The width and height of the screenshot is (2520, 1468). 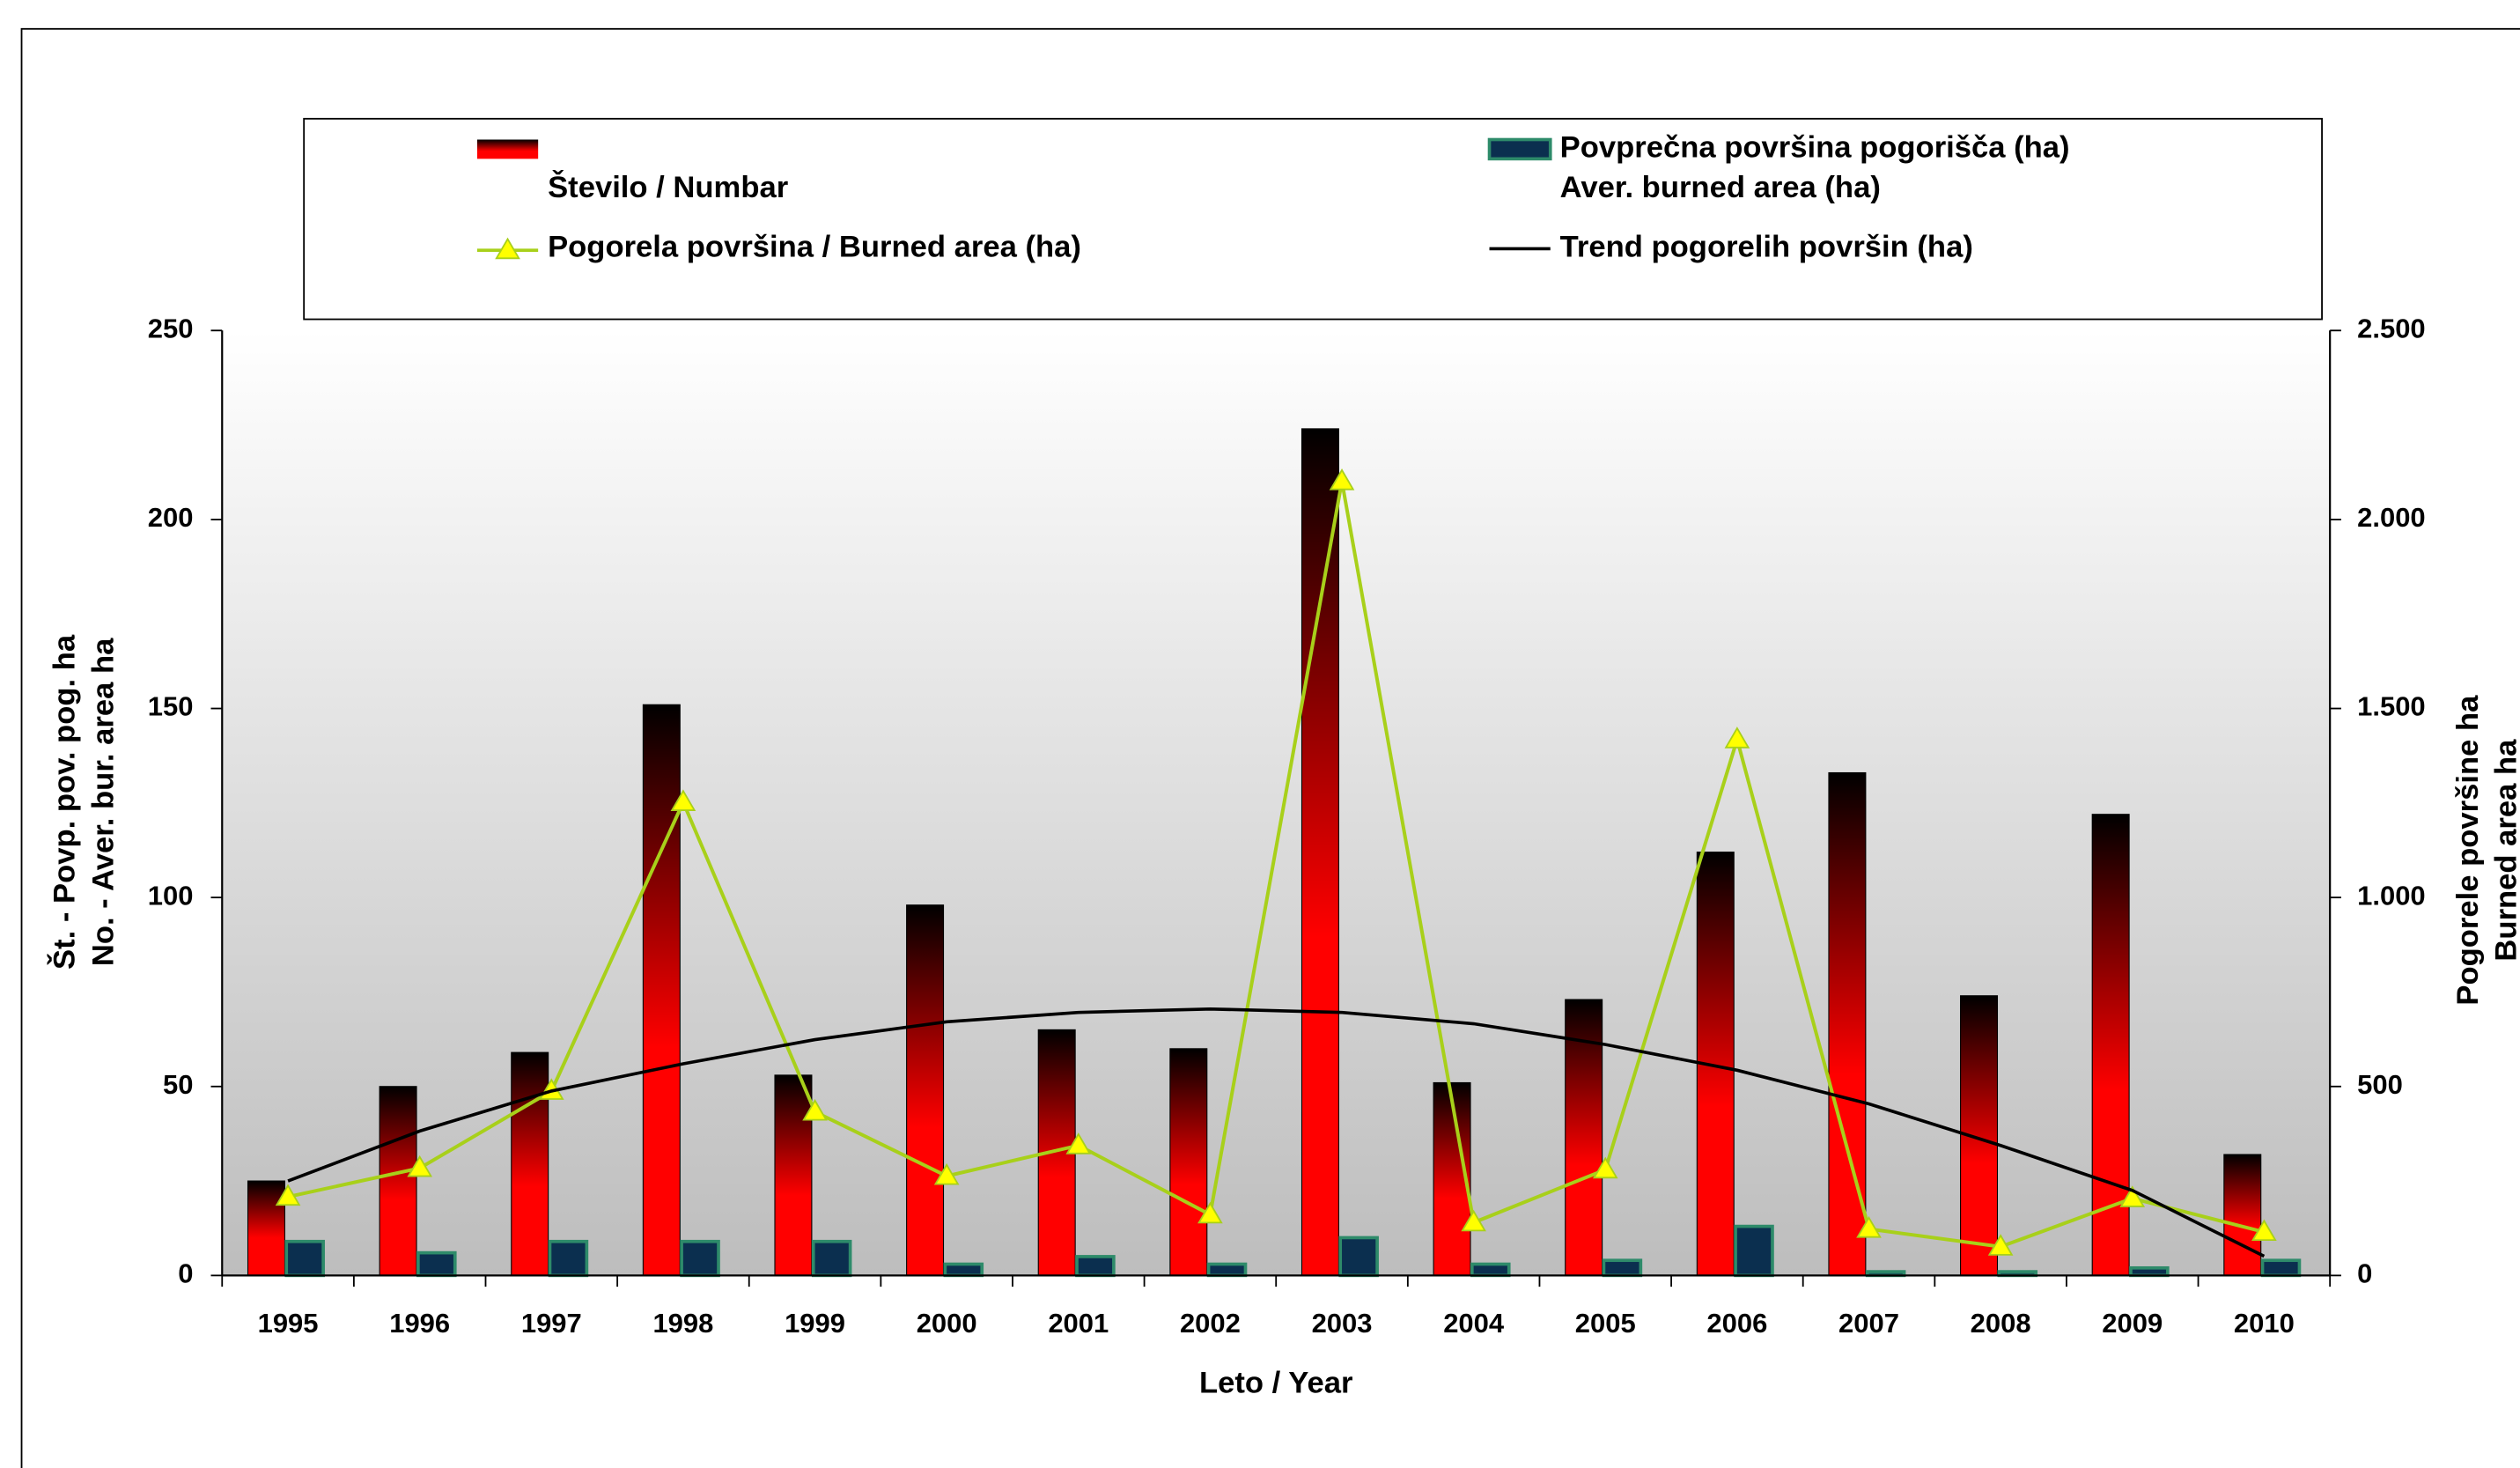 I want to click on y2-tick-label: 500, so click(x=2380, y=1085).